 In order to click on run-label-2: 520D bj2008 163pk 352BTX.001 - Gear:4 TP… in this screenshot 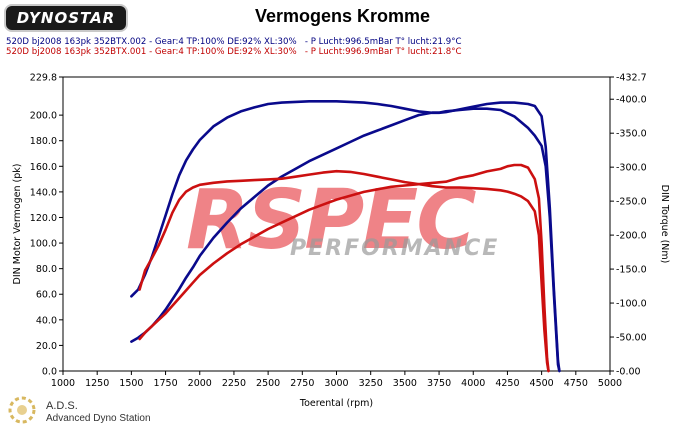, I will do `click(234, 52)`.